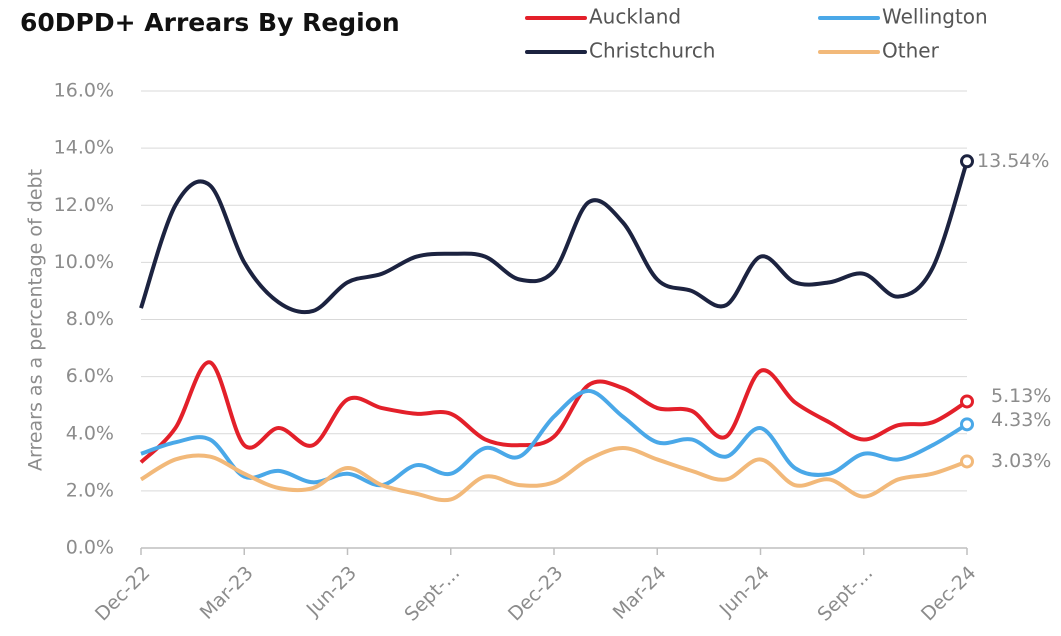 The width and height of the screenshot is (1061, 636). I want to click on x-tick-label: Dec-24, so click(949, 594).